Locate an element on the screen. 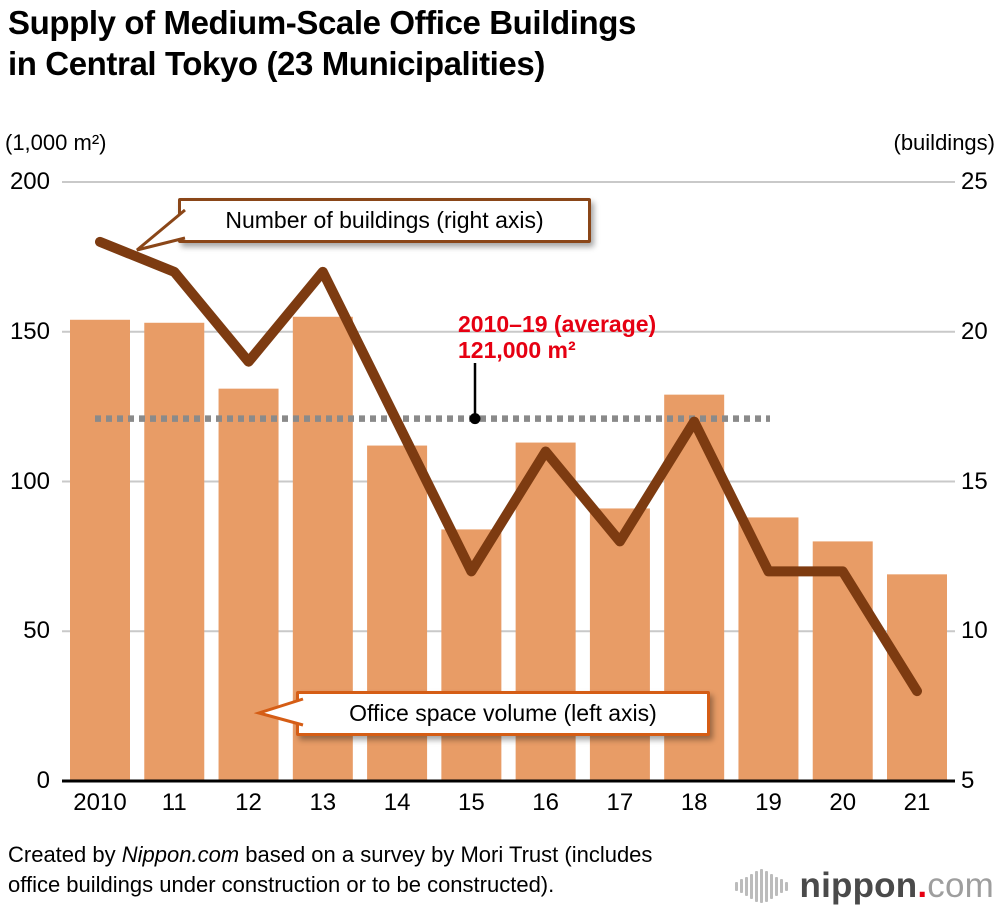 Image resolution: width=1000 pixels, height=916 pixels. y-tick-right: 5 is located at coordinates (968, 780).